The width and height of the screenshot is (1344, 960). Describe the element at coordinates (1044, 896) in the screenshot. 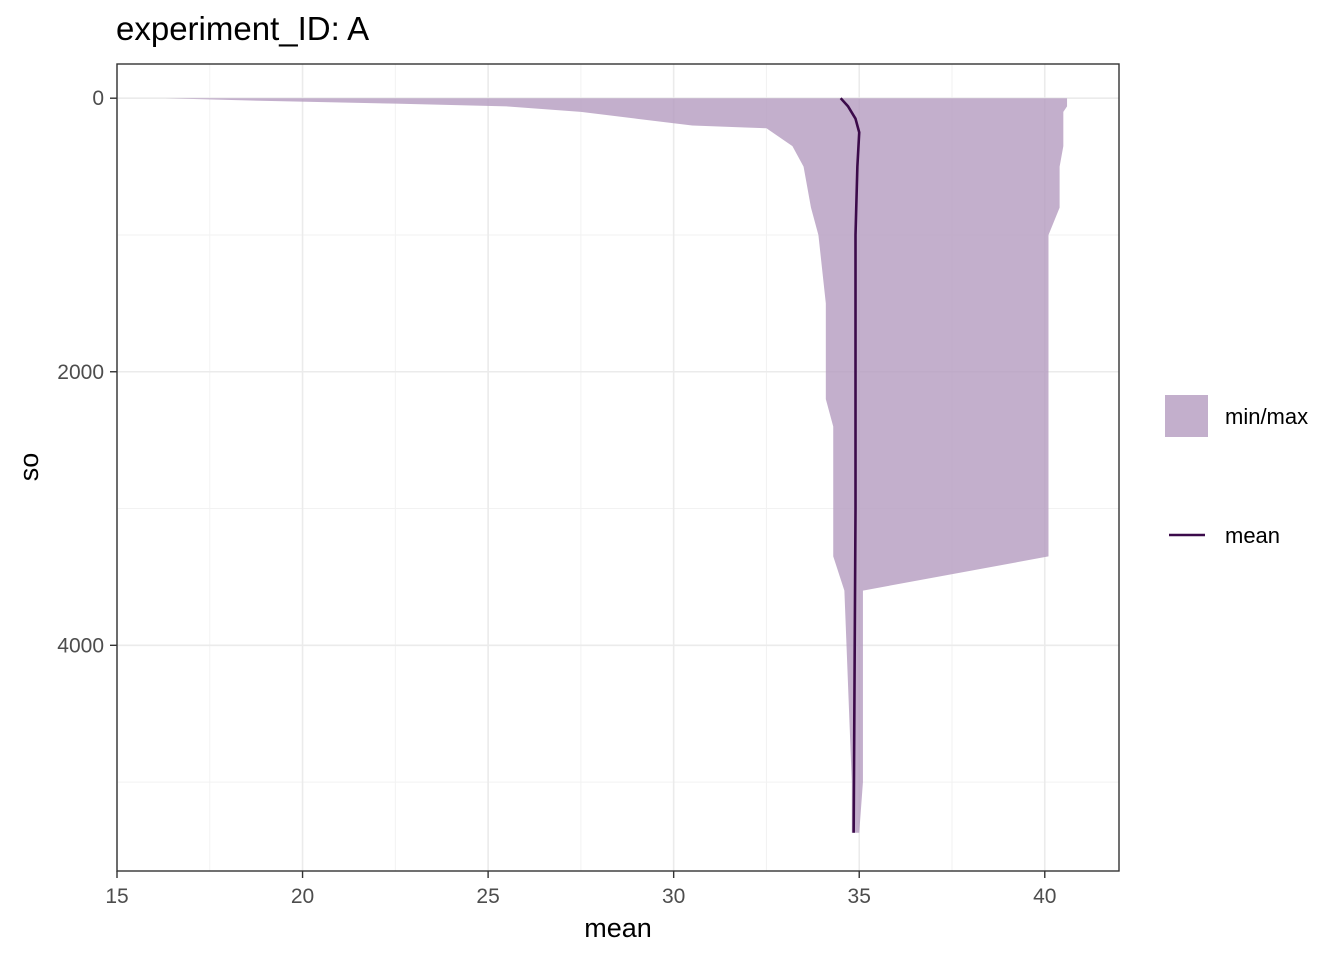

I see `x-tick-label: 40` at that location.